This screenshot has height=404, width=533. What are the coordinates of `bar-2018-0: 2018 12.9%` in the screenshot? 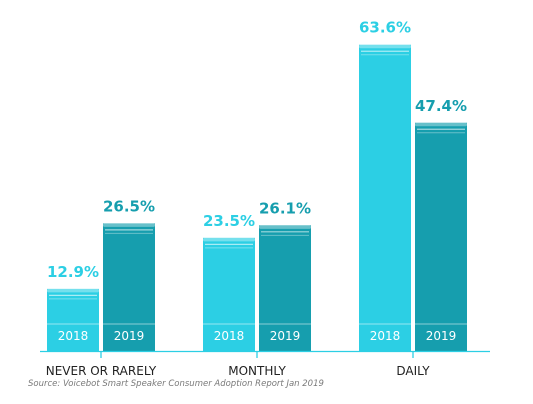 It's located at (73, 307).